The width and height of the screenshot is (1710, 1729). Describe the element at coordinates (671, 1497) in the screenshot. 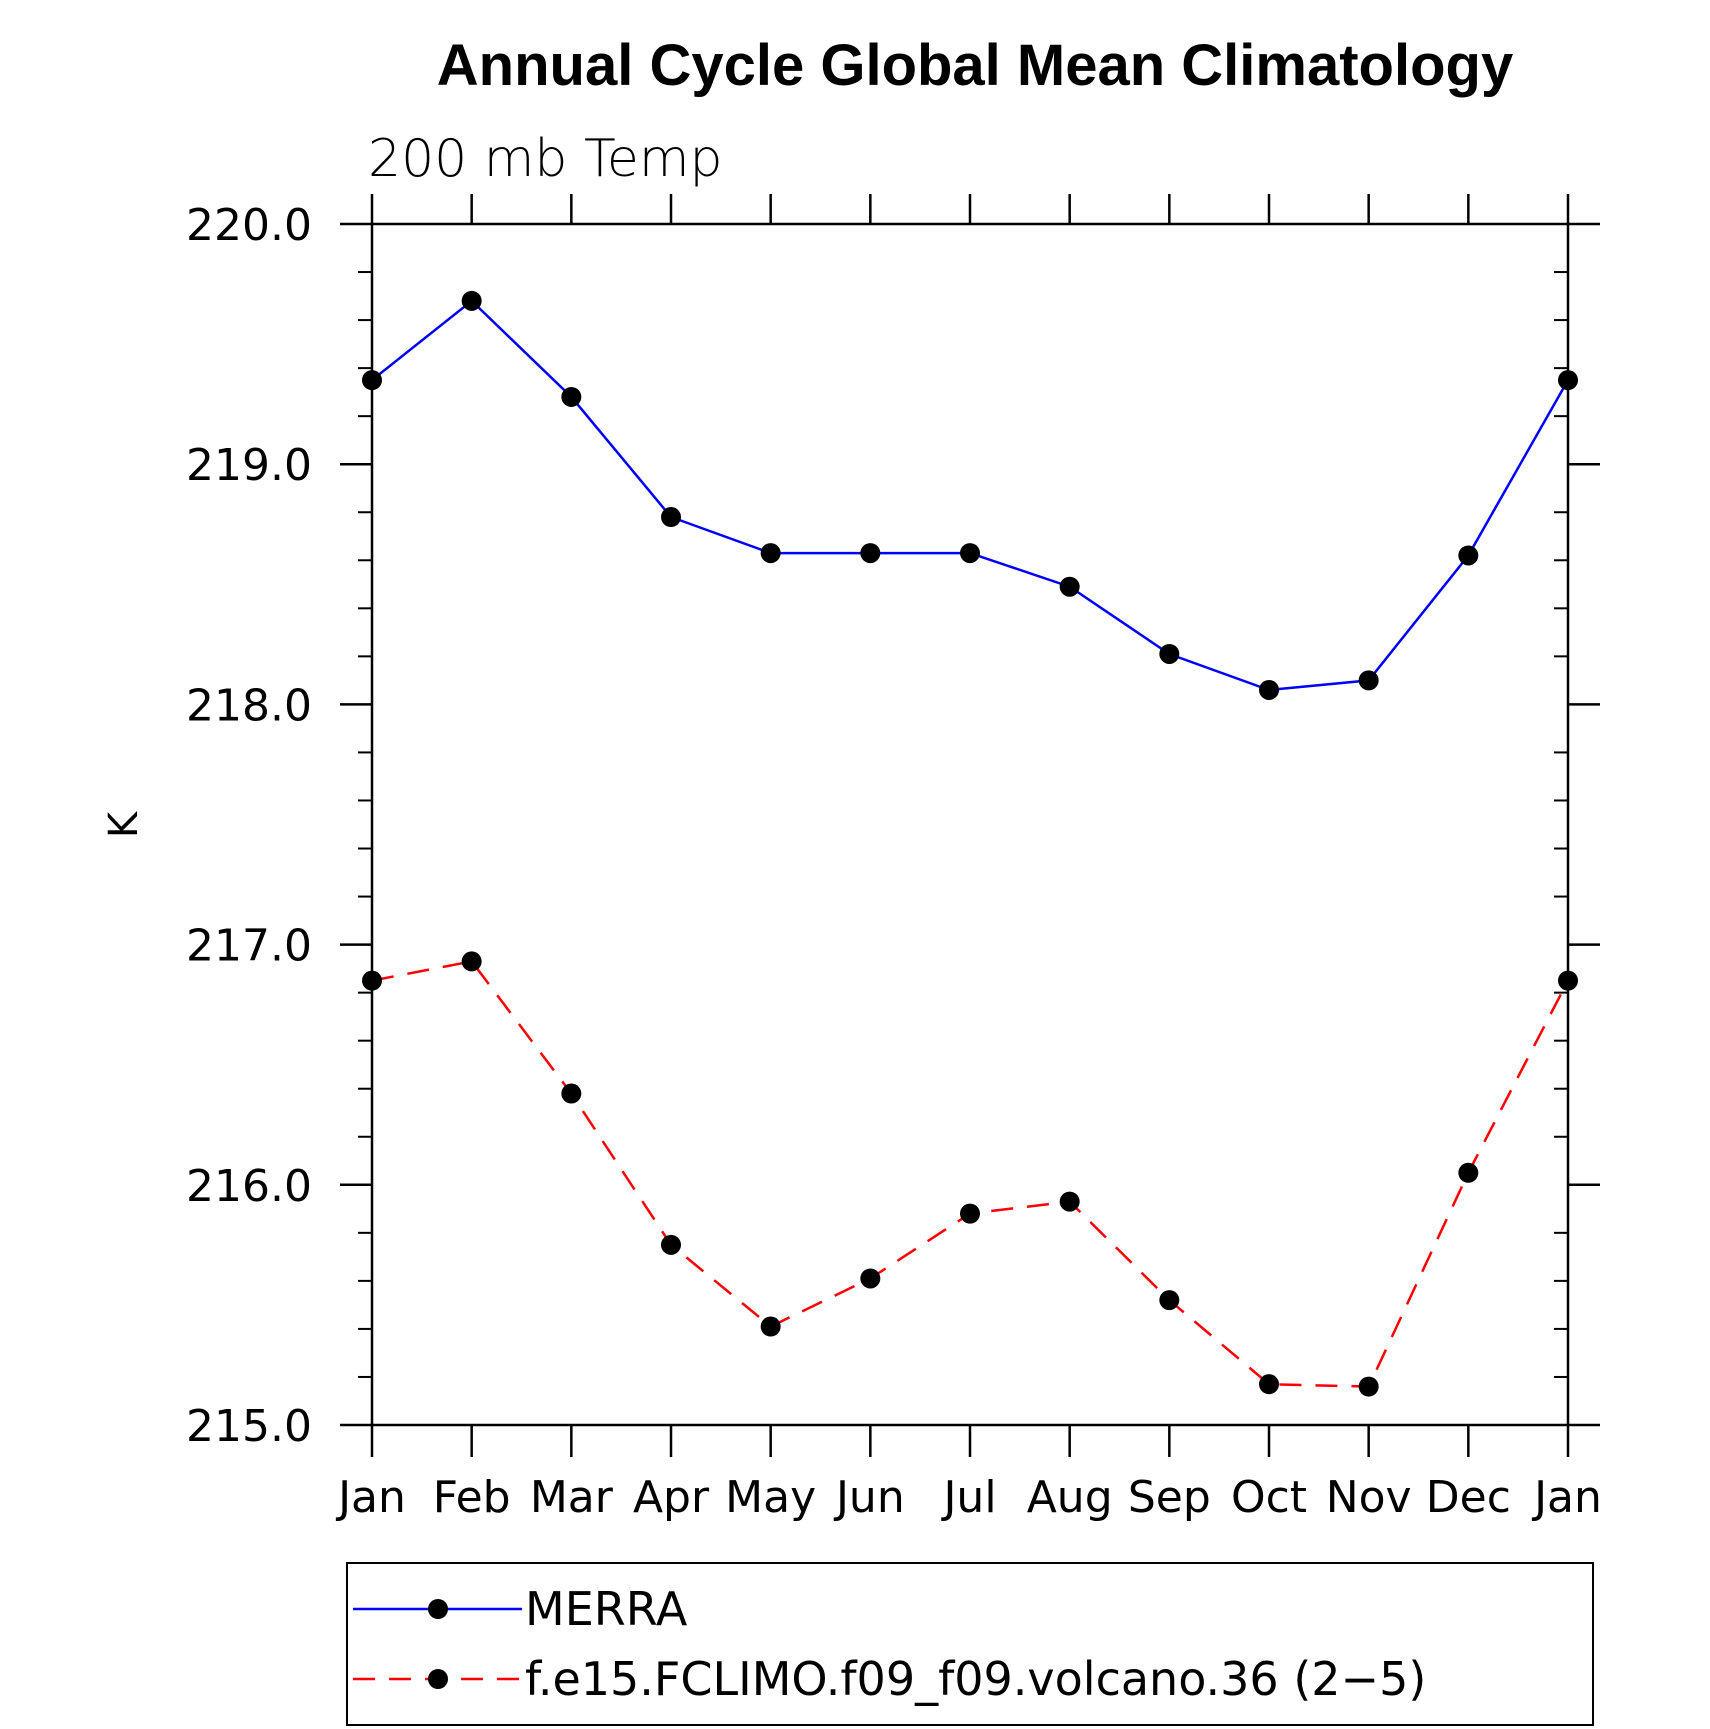

I see `x-tick-label: Apr` at that location.